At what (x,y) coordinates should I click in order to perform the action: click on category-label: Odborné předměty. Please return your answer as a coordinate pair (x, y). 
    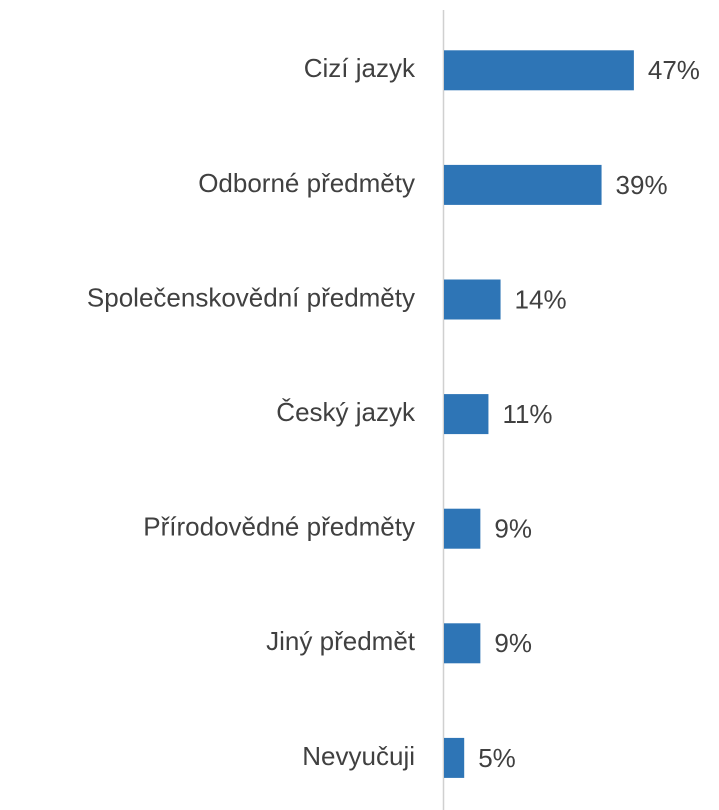
    Looking at the image, I should click on (306, 183).